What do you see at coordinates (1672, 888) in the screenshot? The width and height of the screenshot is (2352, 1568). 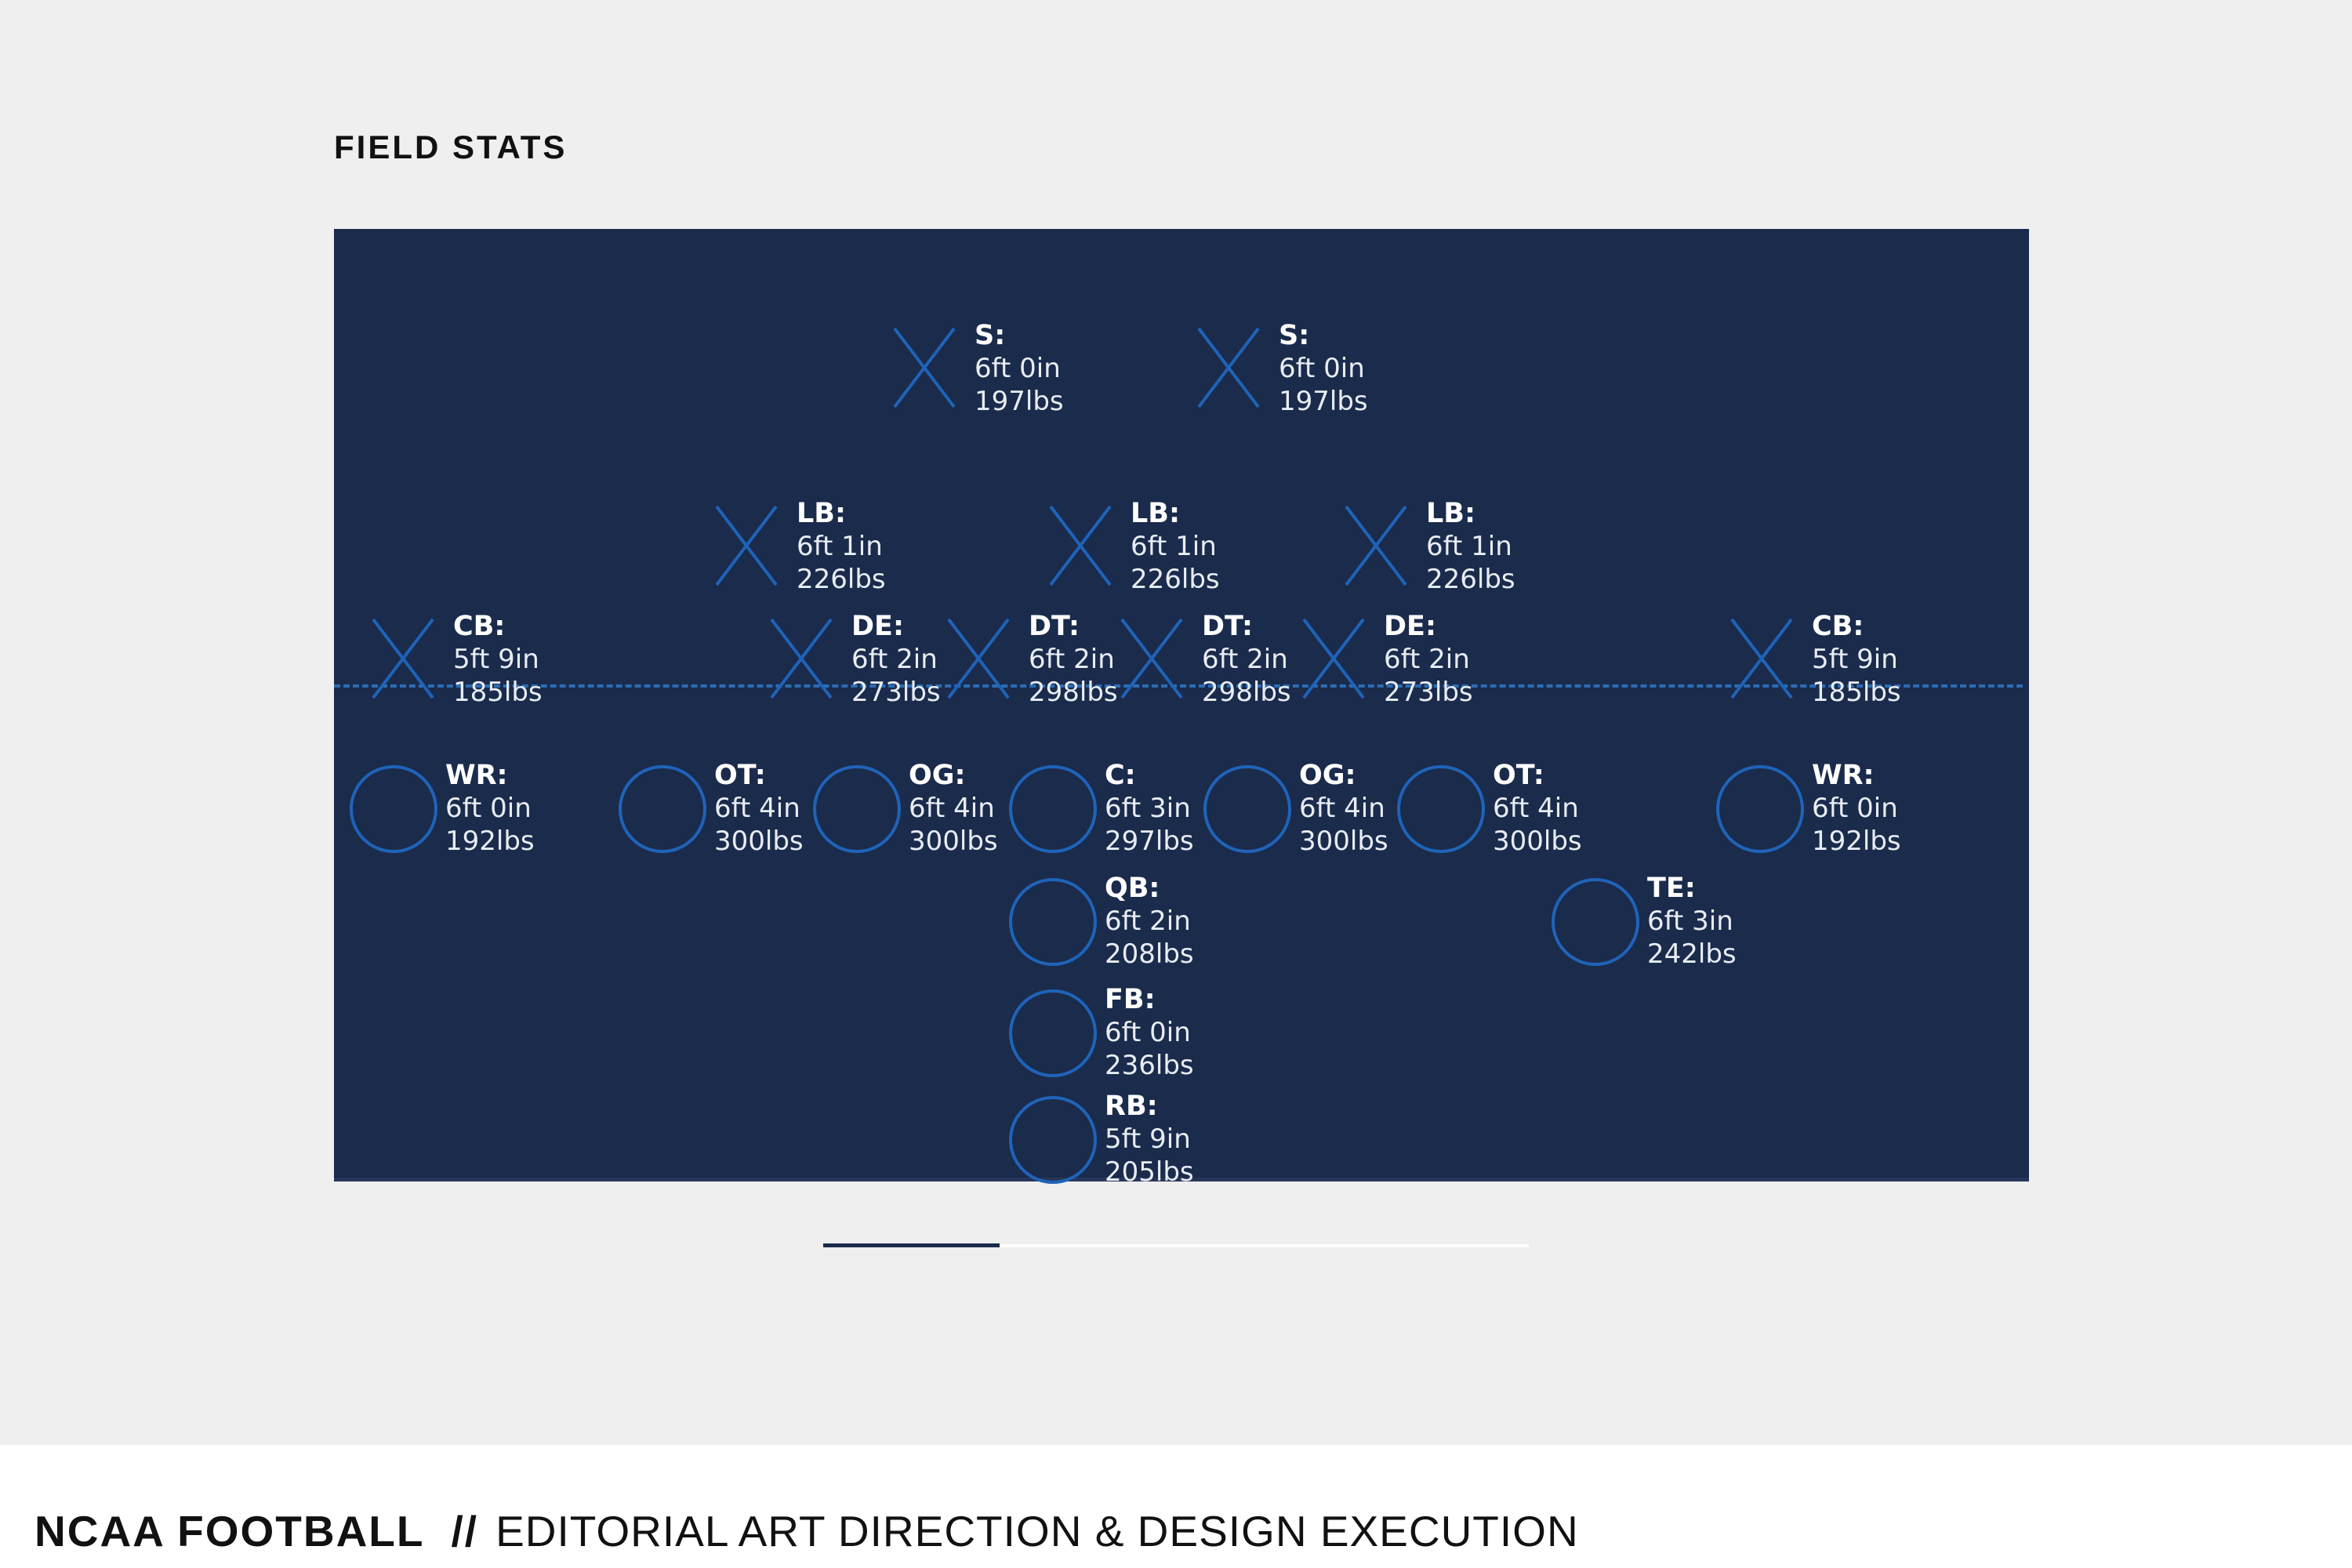 I see `position-label: TE:` at bounding box center [1672, 888].